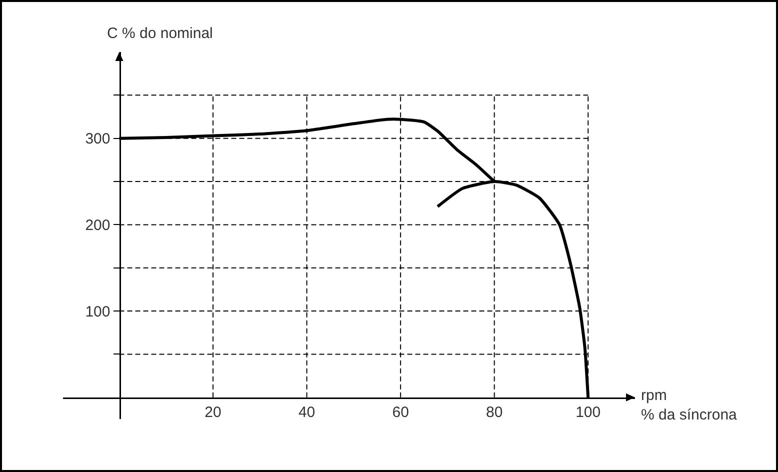 This screenshot has width=778, height=472. What do you see at coordinates (689, 405) in the screenshot?
I see `x-axis-title: rpm % da síncrona` at bounding box center [689, 405].